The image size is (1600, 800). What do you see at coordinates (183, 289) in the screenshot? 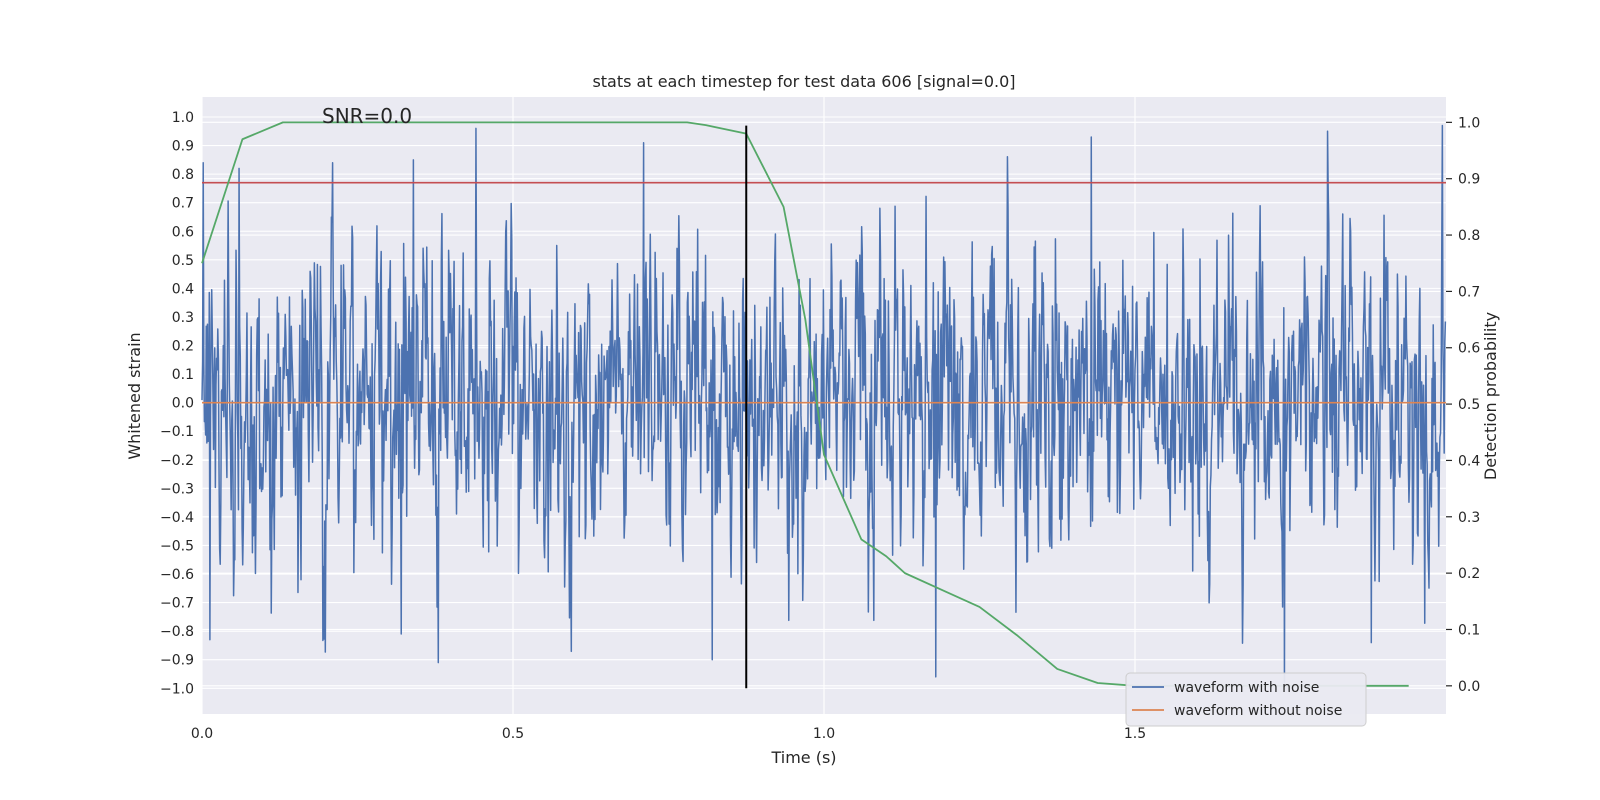
I see `y-tick-label: 0.4` at bounding box center [183, 289].